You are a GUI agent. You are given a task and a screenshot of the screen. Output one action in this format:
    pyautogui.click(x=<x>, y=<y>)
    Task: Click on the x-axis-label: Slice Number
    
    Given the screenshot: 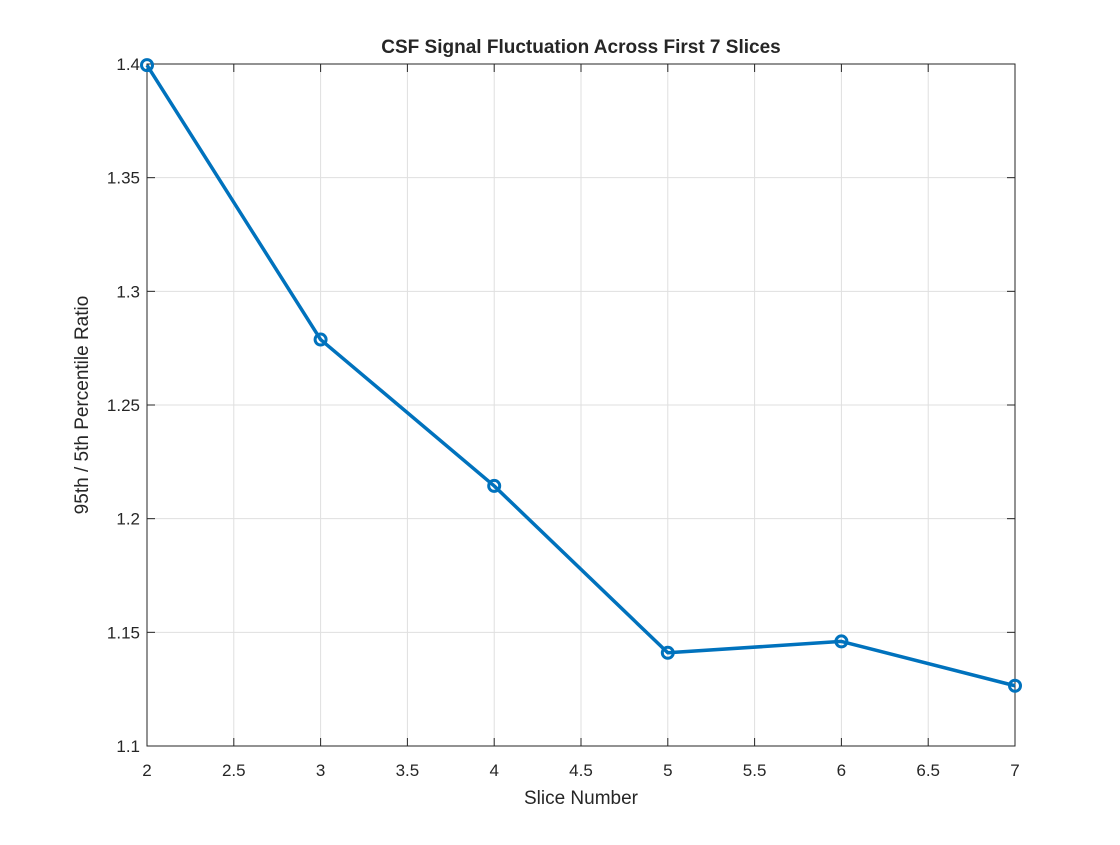 What is the action you would take?
    pyautogui.click(x=581, y=798)
    